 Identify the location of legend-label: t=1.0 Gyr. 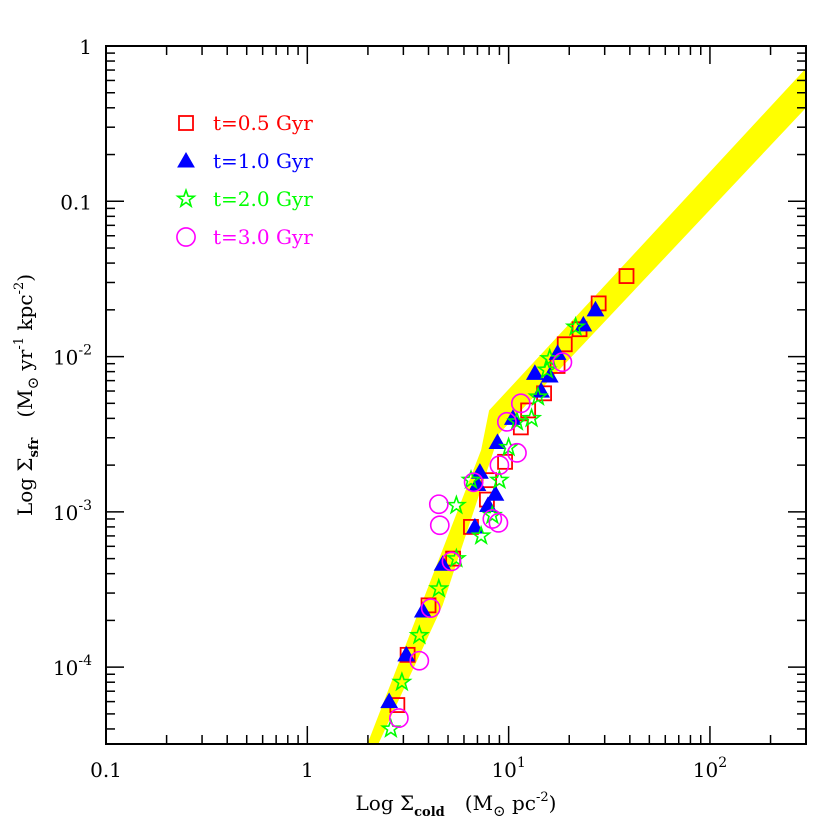
(263, 161).